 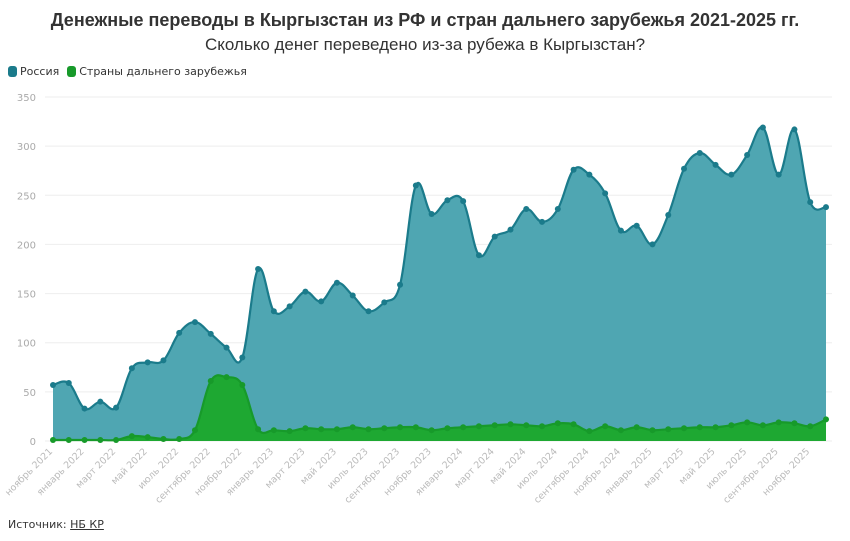 I want to click on legend-item-russia: Россия, so click(x=33, y=71).